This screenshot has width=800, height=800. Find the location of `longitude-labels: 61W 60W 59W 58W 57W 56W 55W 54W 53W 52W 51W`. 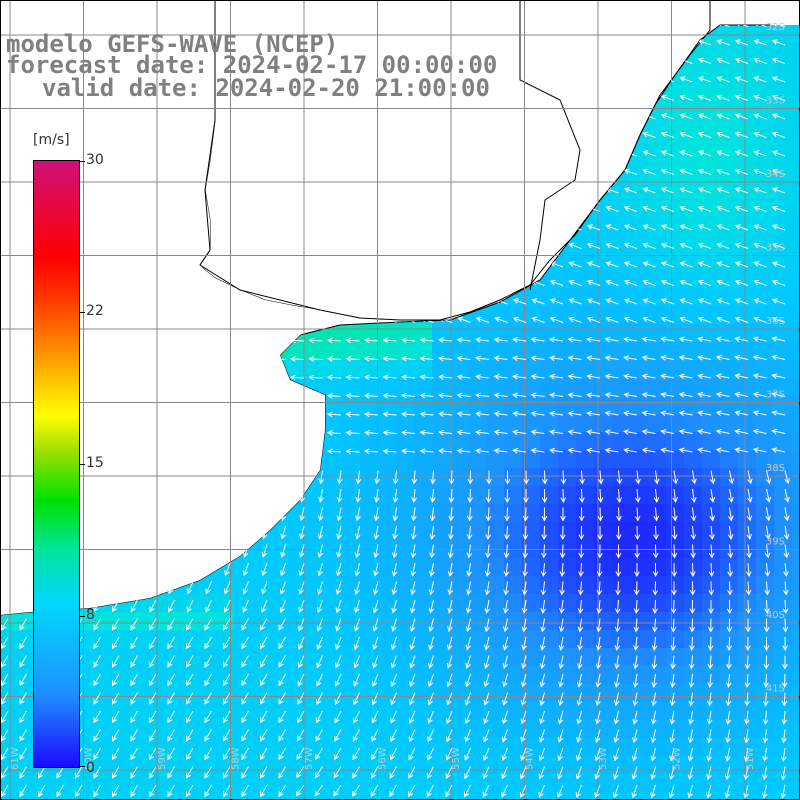

longitude-labels: 61W 60W 59W 58W 57W 56W 55W 54W 53W 52W 51W is located at coordinates (383, 758).